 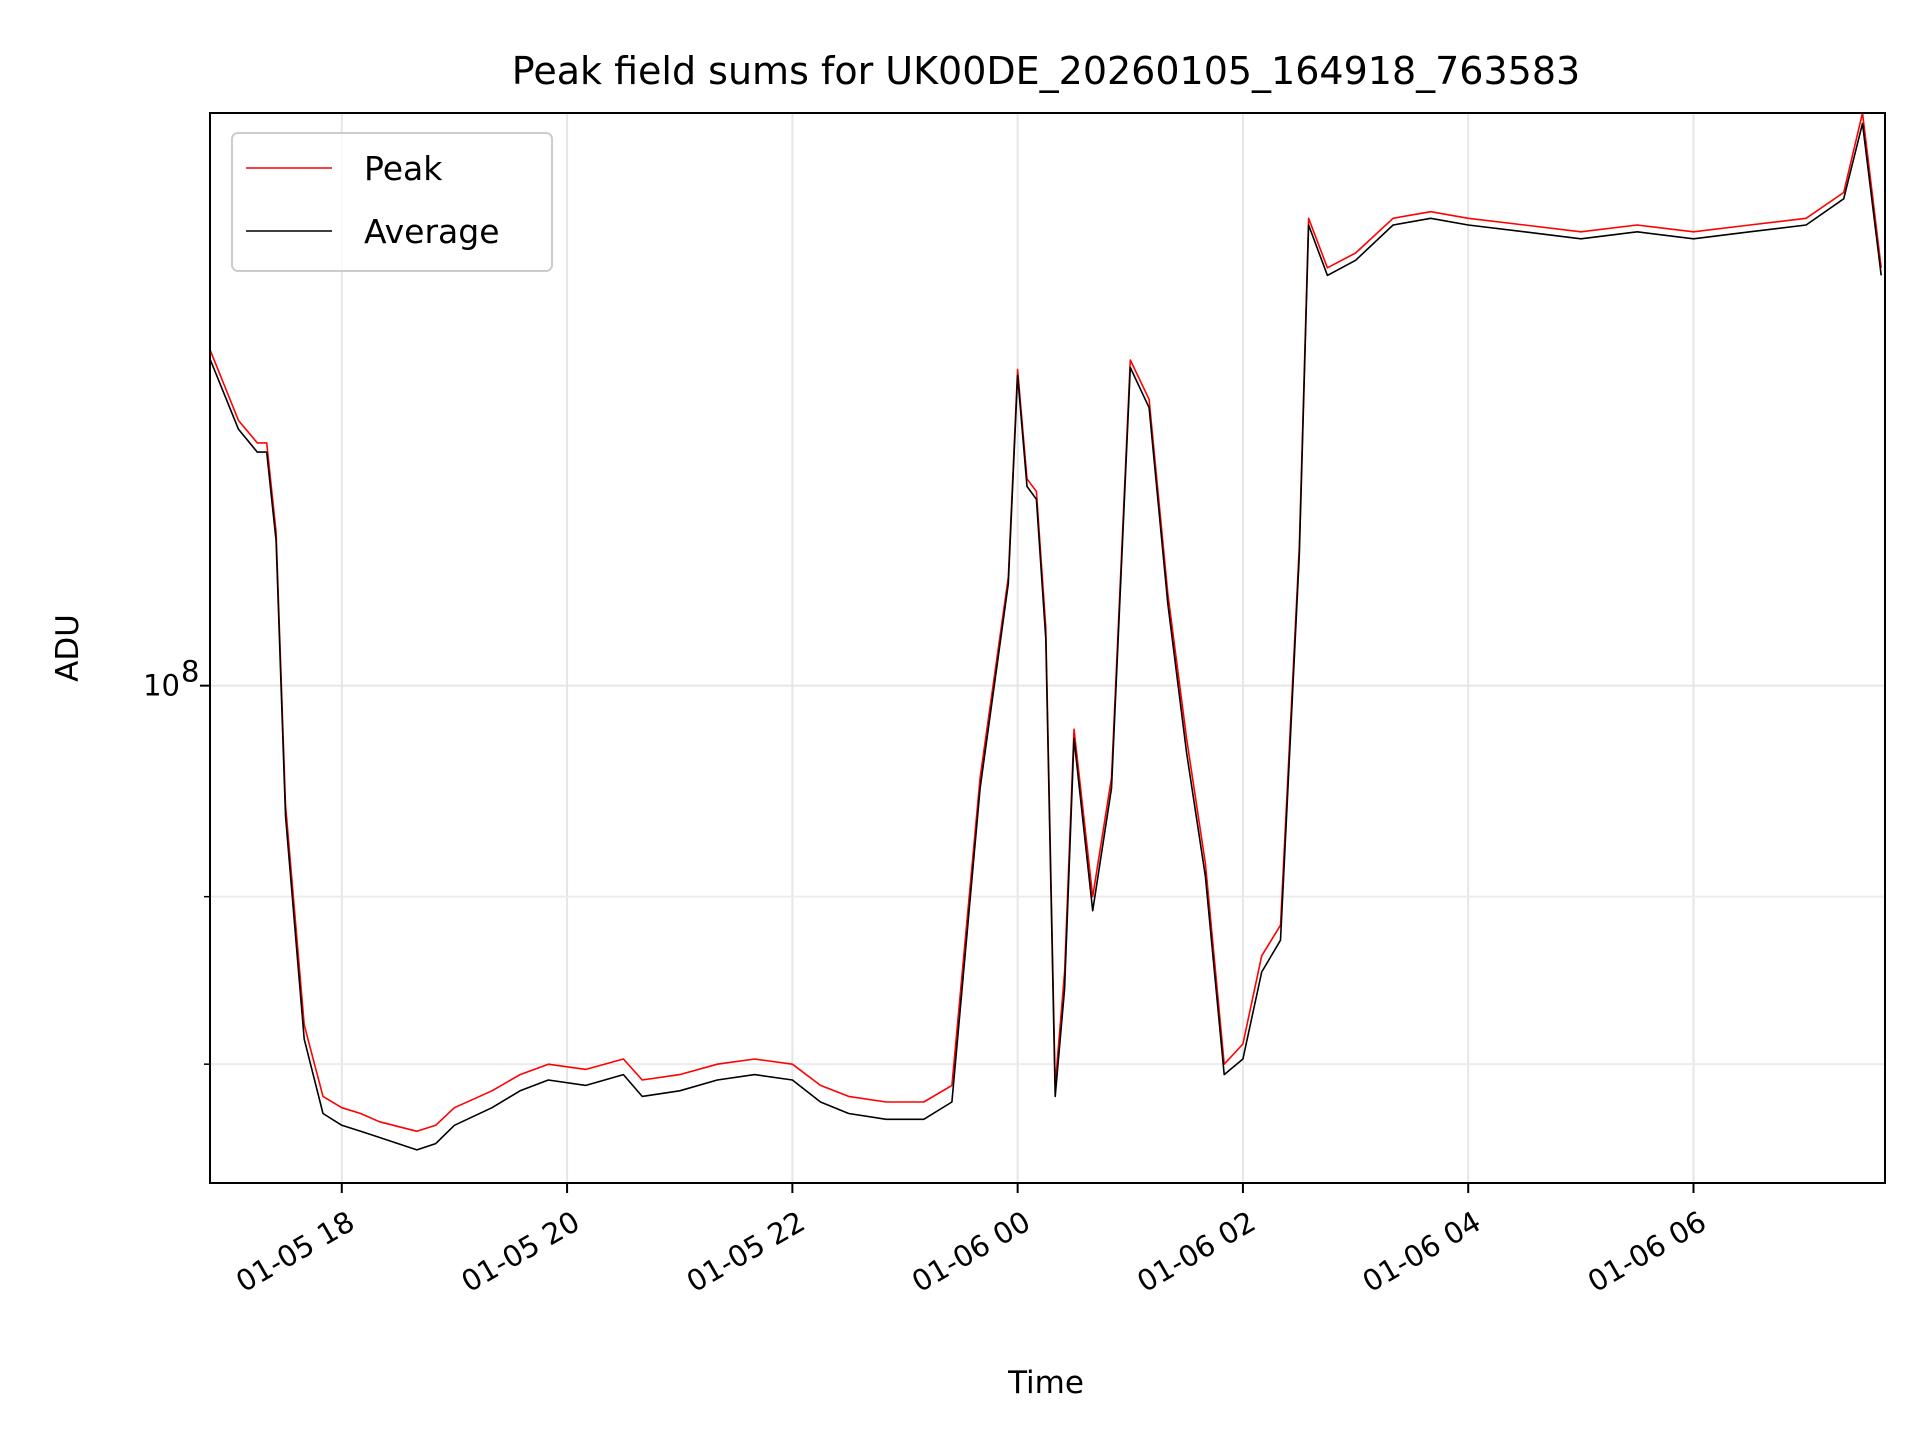 I want to click on y-tick-label: 10, so click(x=161, y=686).